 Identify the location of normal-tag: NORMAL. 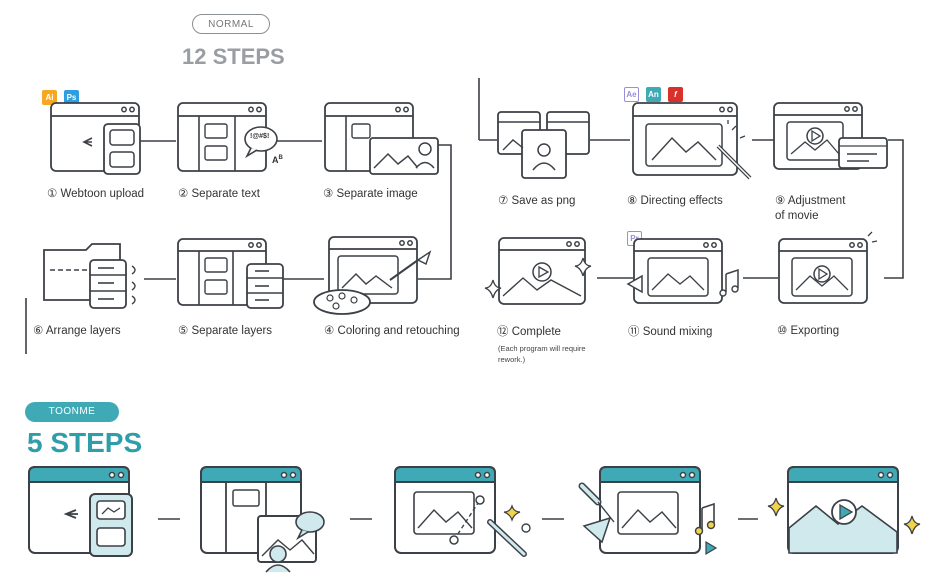
(231, 24).